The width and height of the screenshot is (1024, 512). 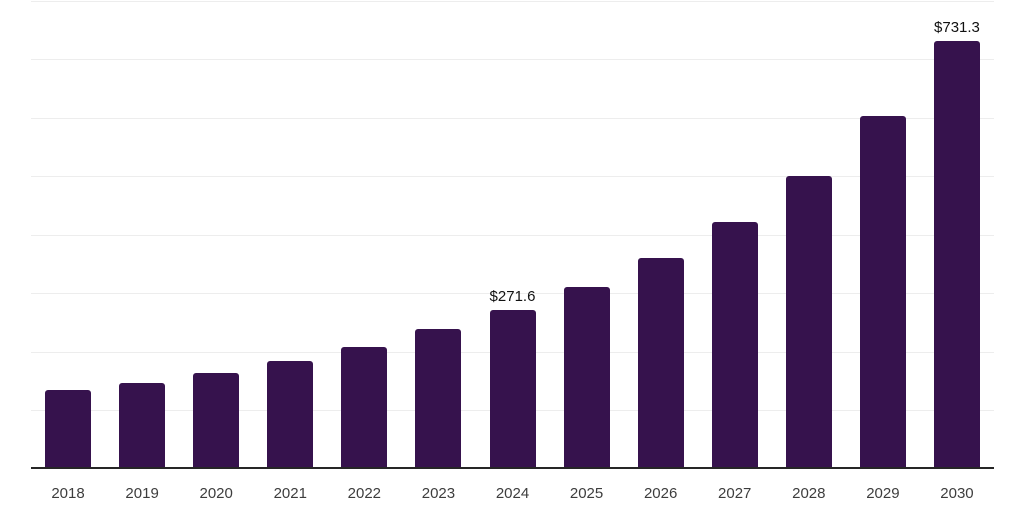 I want to click on x-tick-label-2029: 2029, so click(x=883, y=493).